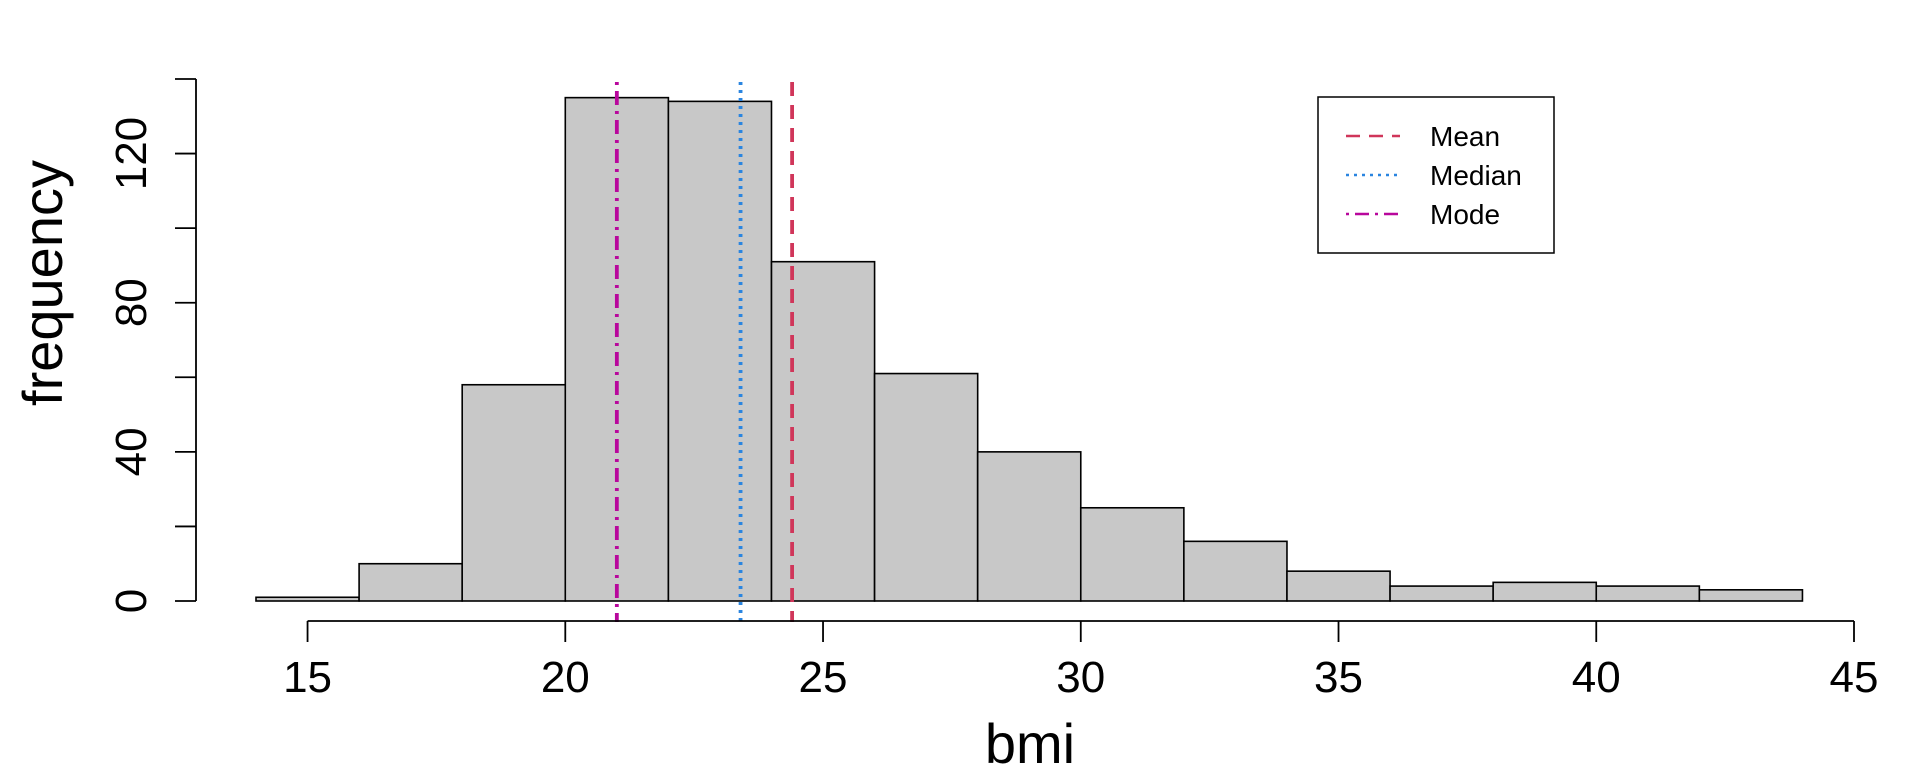 This screenshot has width=1920, height=768. What do you see at coordinates (1854, 677) in the screenshot?
I see `x-tick-label: 45` at bounding box center [1854, 677].